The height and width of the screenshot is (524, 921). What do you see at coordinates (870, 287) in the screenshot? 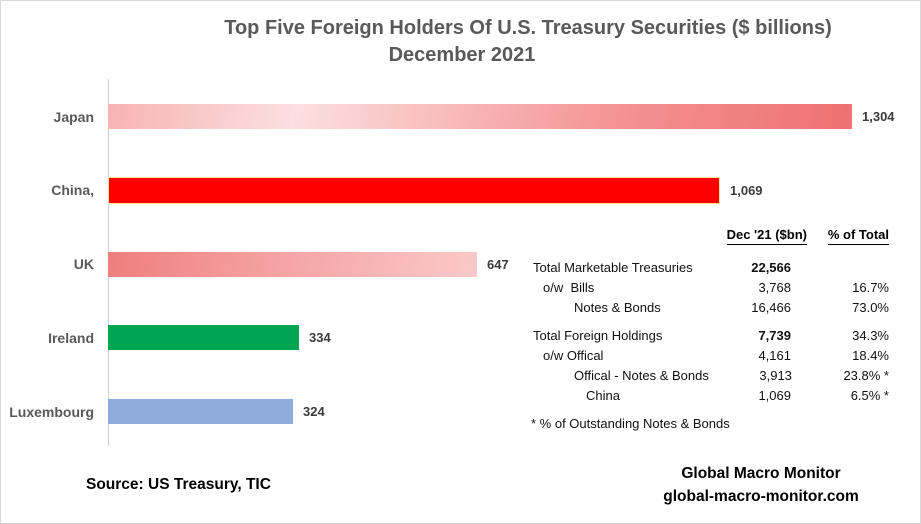
I see `table-row-pct: 16.7%` at bounding box center [870, 287].